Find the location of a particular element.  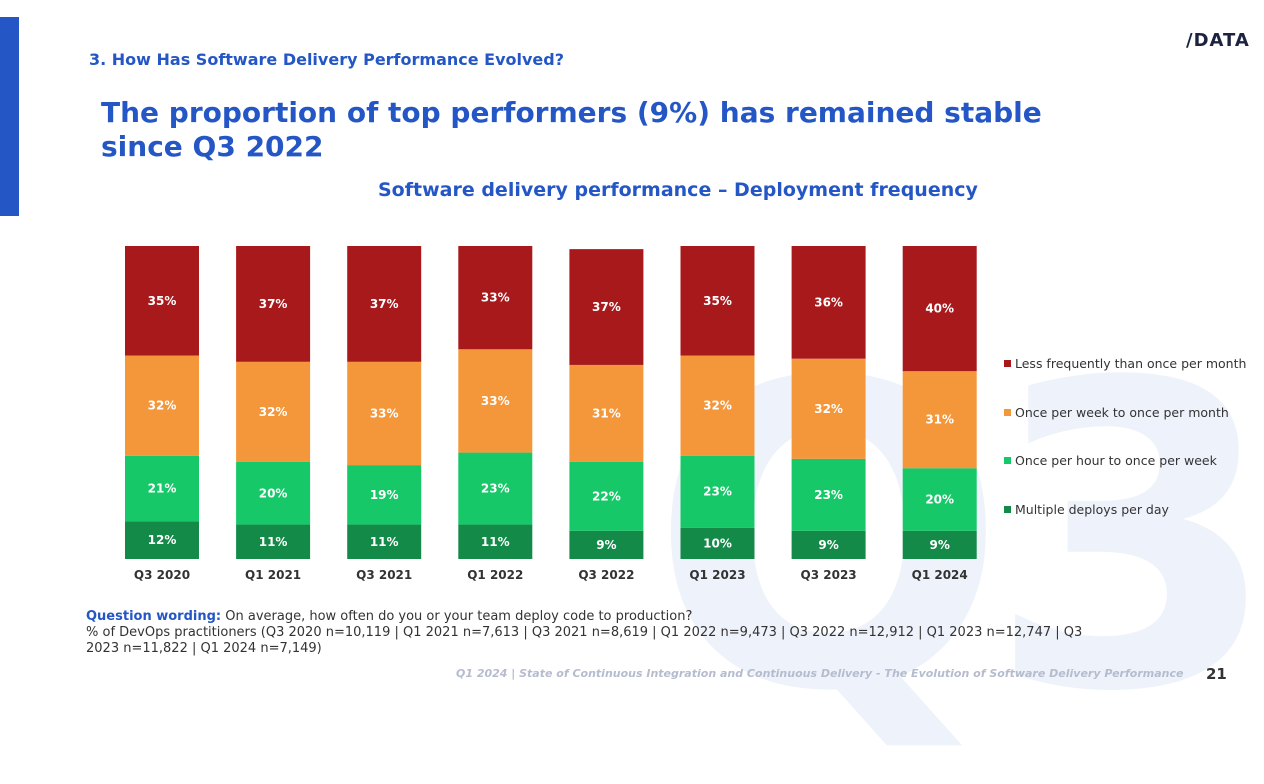

legend-item: Less frequently than once per month is located at coordinates (1125, 363).